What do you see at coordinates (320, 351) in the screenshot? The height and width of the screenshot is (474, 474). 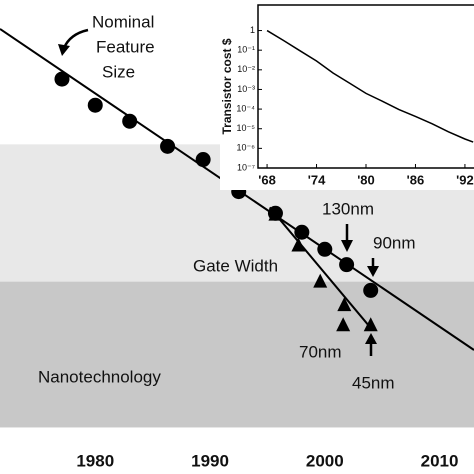 I see `annotation: 70nm` at bounding box center [320, 351].